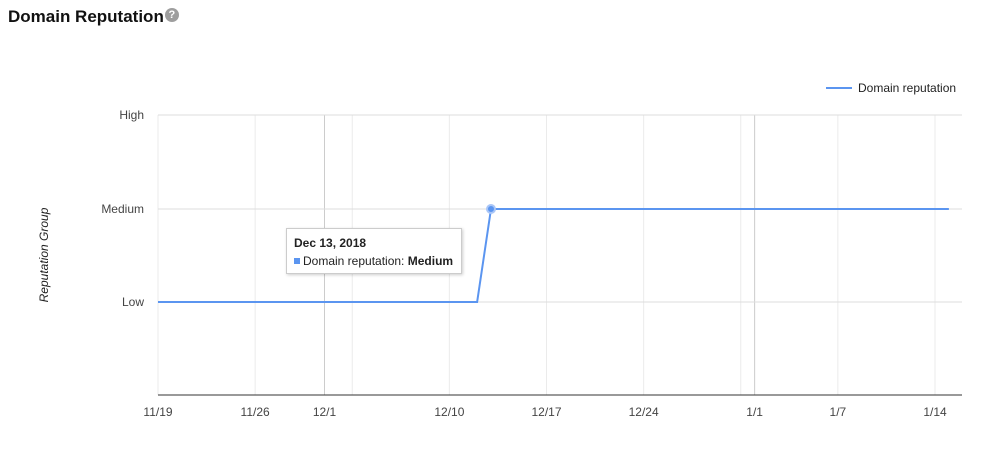 The width and height of the screenshot is (1000, 468). Describe the element at coordinates (546, 412) in the screenshot. I see `x-tick-label: 12/17` at that location.